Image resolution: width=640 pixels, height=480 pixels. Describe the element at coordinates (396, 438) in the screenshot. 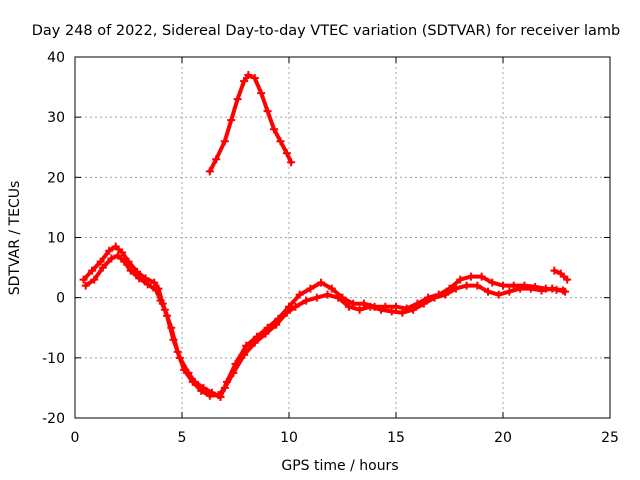

I see `x-tick-label: 15` at that location.